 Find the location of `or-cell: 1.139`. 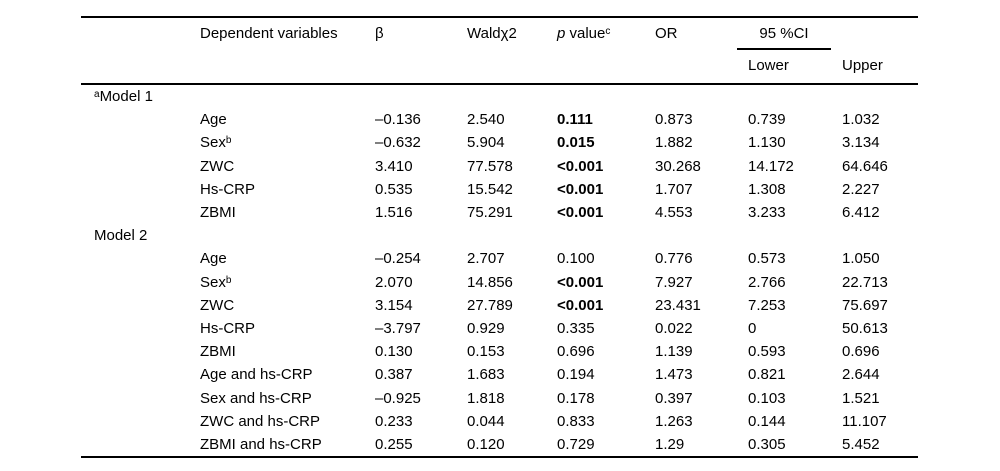

or-cell: 1.139 is located at coordinates (674, 352).